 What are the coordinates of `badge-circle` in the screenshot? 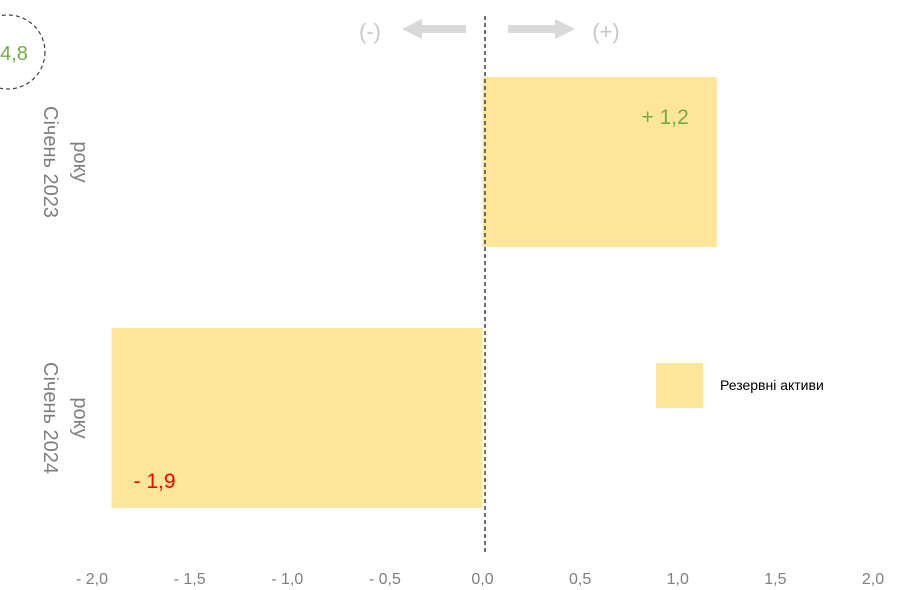 It's located at (23, 52).